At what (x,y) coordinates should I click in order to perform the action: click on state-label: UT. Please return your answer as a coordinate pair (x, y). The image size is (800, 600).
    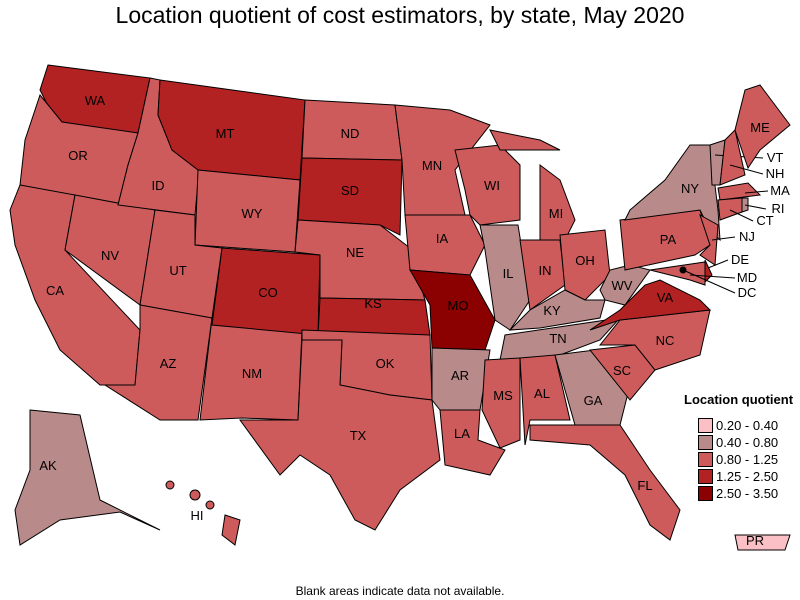
    Looking at the image, I should click on (177, 270).